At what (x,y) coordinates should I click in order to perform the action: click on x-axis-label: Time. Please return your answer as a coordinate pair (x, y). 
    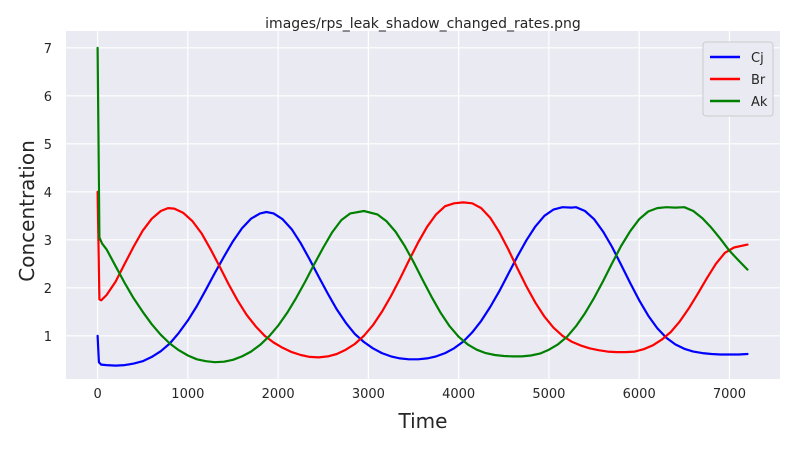
    Looking at the image, I should click on (423, 421).